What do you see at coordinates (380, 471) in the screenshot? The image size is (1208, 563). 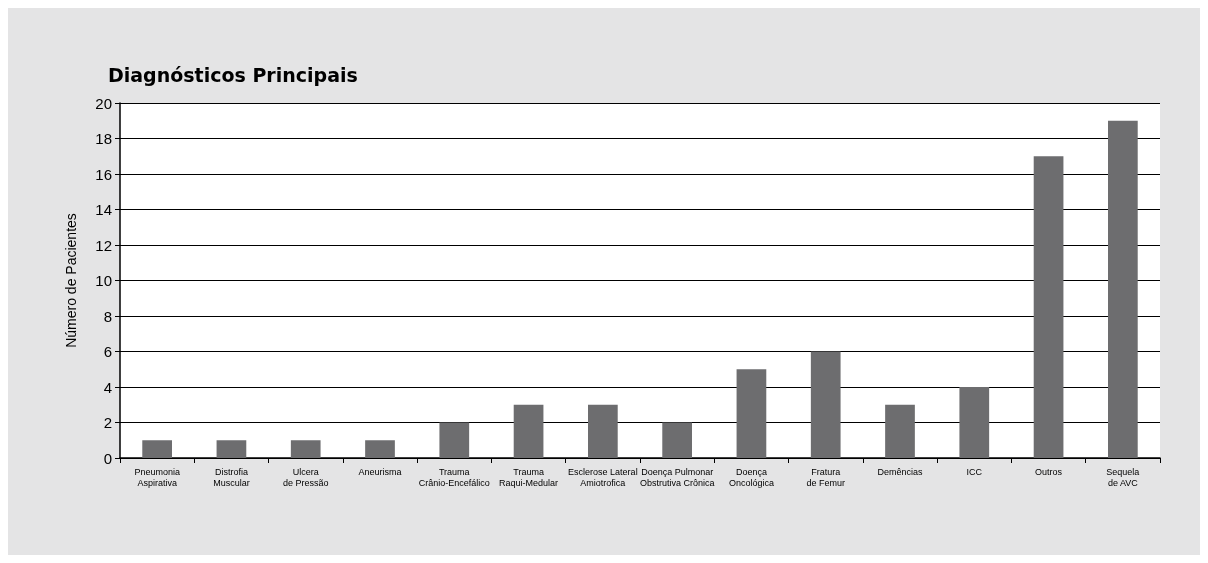 I see `x-tick-label: Aneurisma` at bounding box center [380, 471].